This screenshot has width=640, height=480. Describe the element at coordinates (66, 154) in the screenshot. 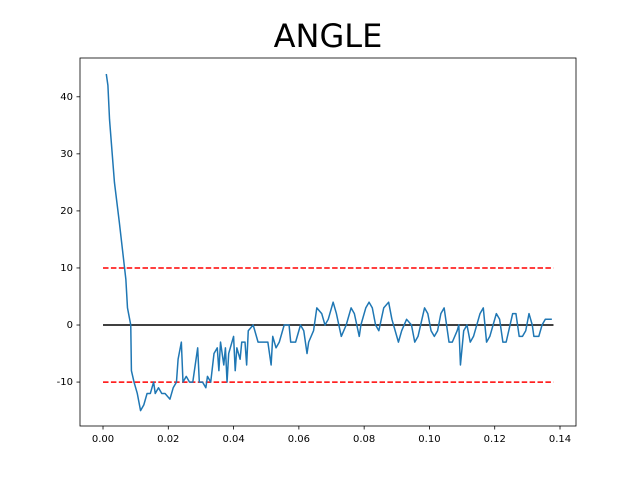

I see `y-tick-label: 30` at that location.